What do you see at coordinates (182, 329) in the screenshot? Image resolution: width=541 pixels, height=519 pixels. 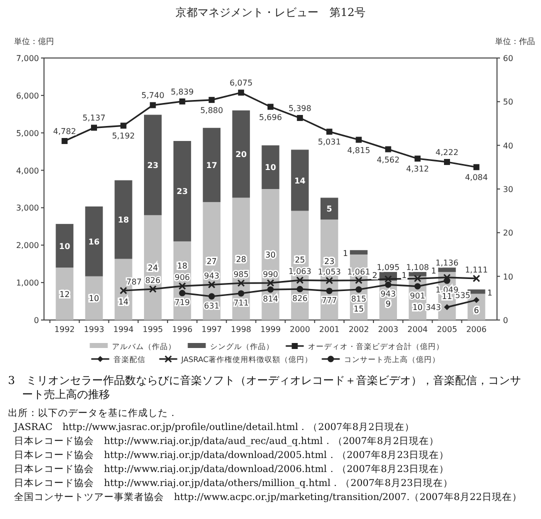 I see `x-tick-label: 1996` at bounding box center [182, 329].